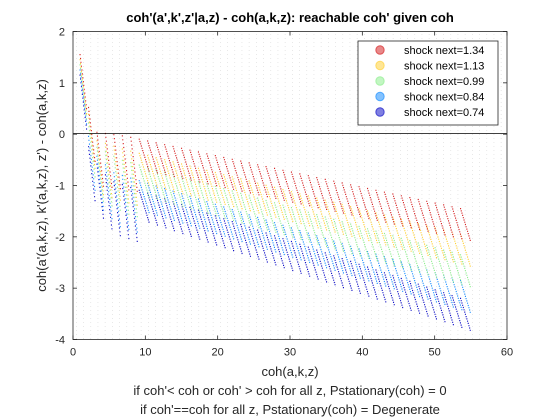 Image resolution: width=560 pixels, height=420 pixels. I want to click on legend-item-0: shock next=1.34, so click(429, 51).